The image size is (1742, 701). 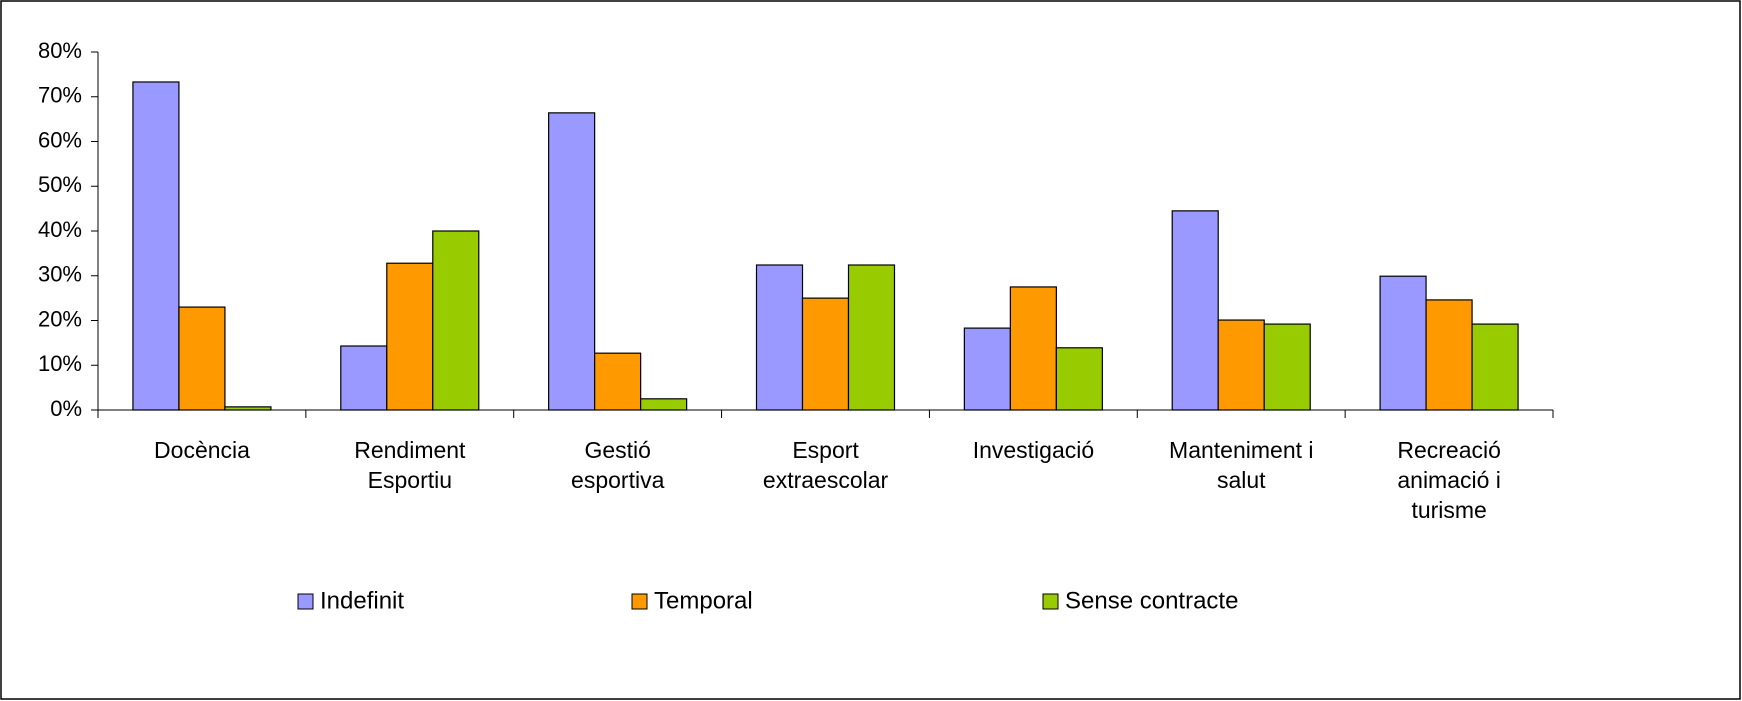 What do you see at coordinates (60, 139) in the screenshot?
I see `y-tick-label: 60%` at bounding box center [60, 139].